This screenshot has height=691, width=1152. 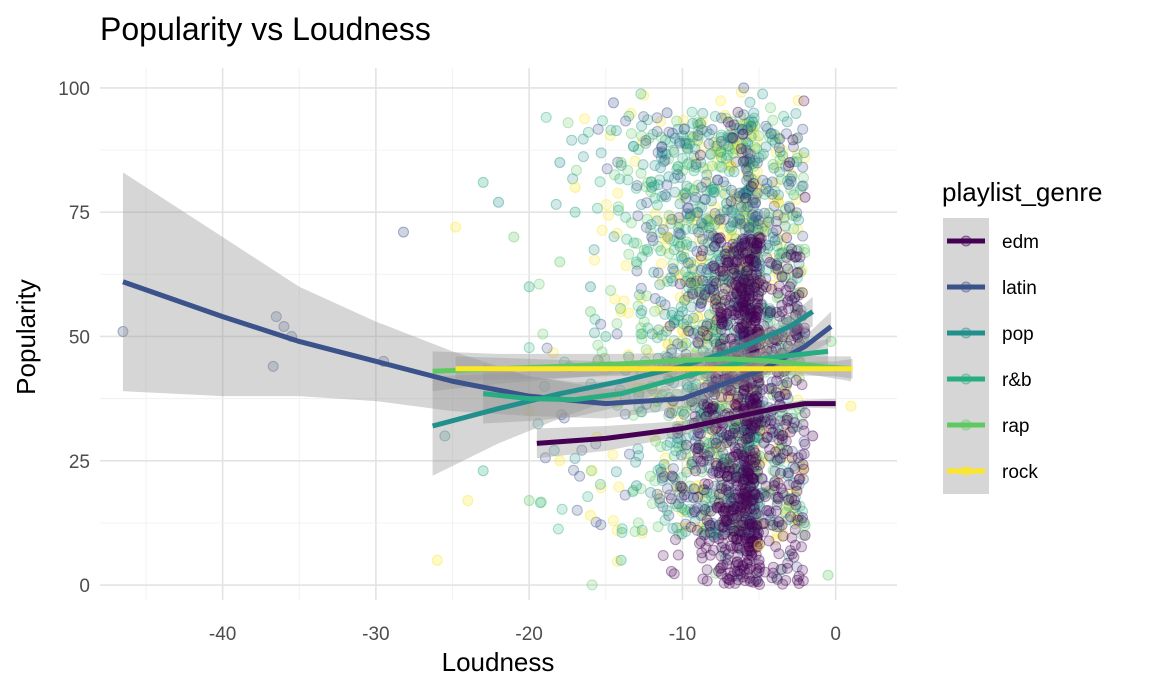 I want to click on x-axis-title: Loudness, so click(x=498, y=662).